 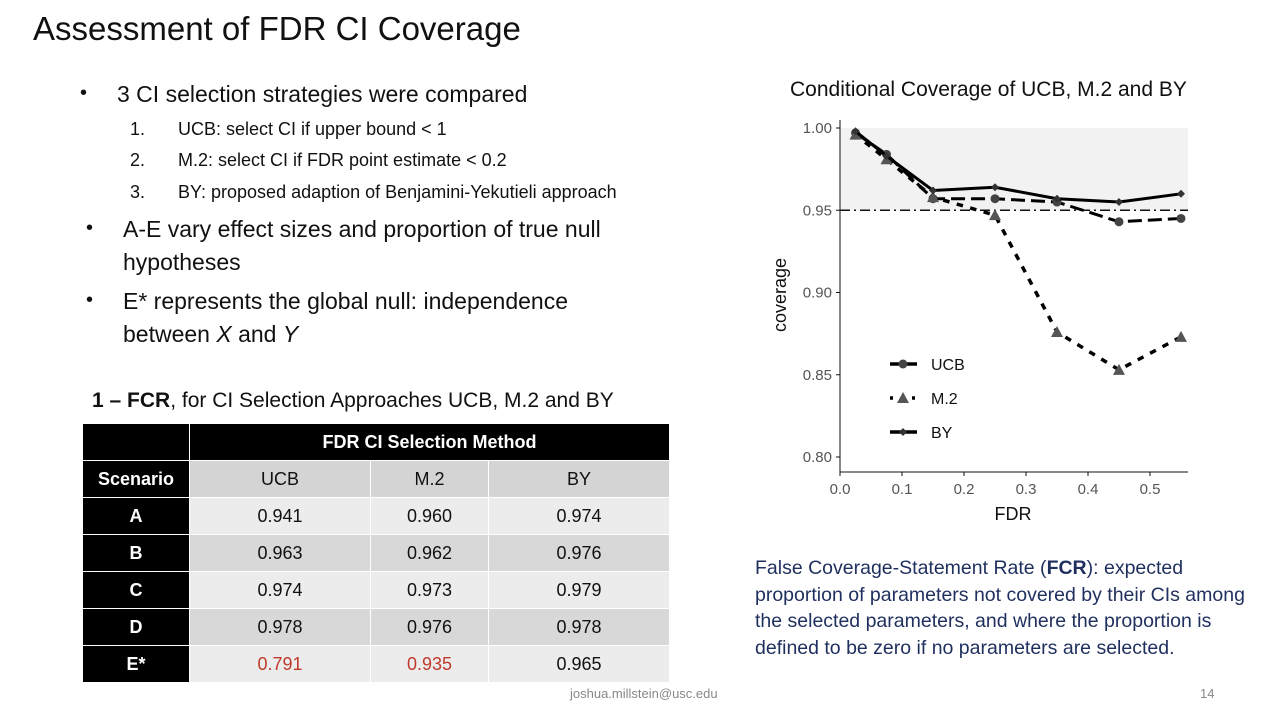 I want to click on table-row: C 0.974 0.973 0.979, so click(x=376, y=590).